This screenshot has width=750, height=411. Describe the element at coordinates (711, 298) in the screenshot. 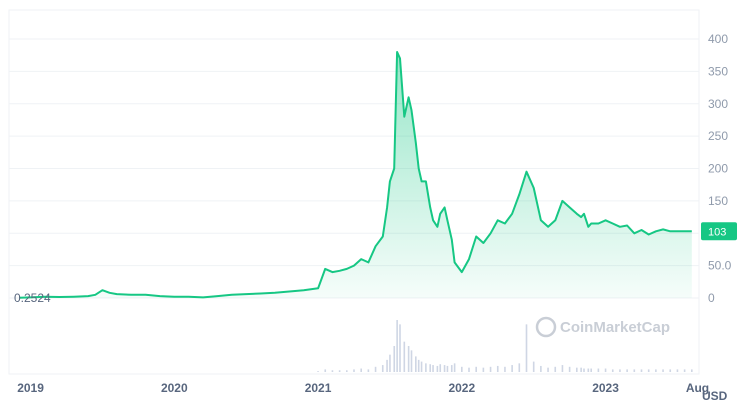

I see `y-tick-label: 0` at that location.